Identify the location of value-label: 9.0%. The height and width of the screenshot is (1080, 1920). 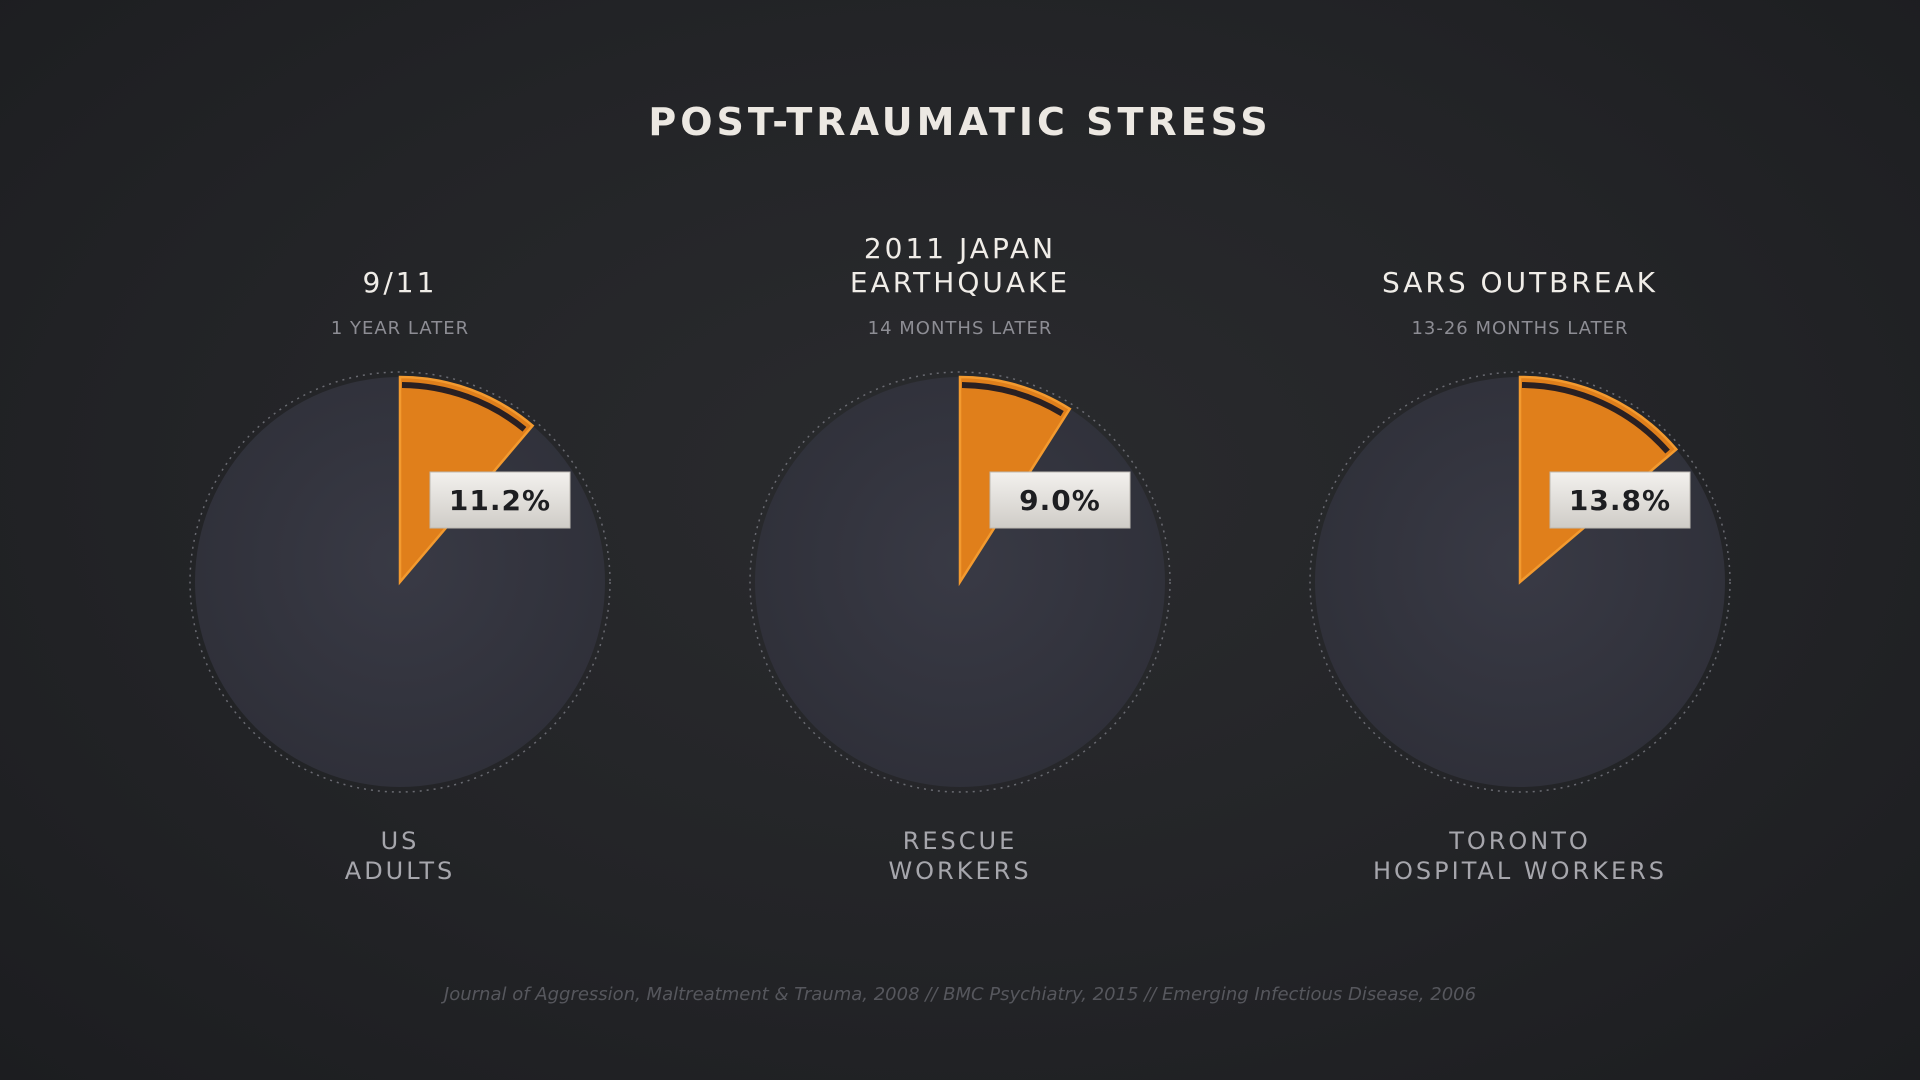
(1060, 500).